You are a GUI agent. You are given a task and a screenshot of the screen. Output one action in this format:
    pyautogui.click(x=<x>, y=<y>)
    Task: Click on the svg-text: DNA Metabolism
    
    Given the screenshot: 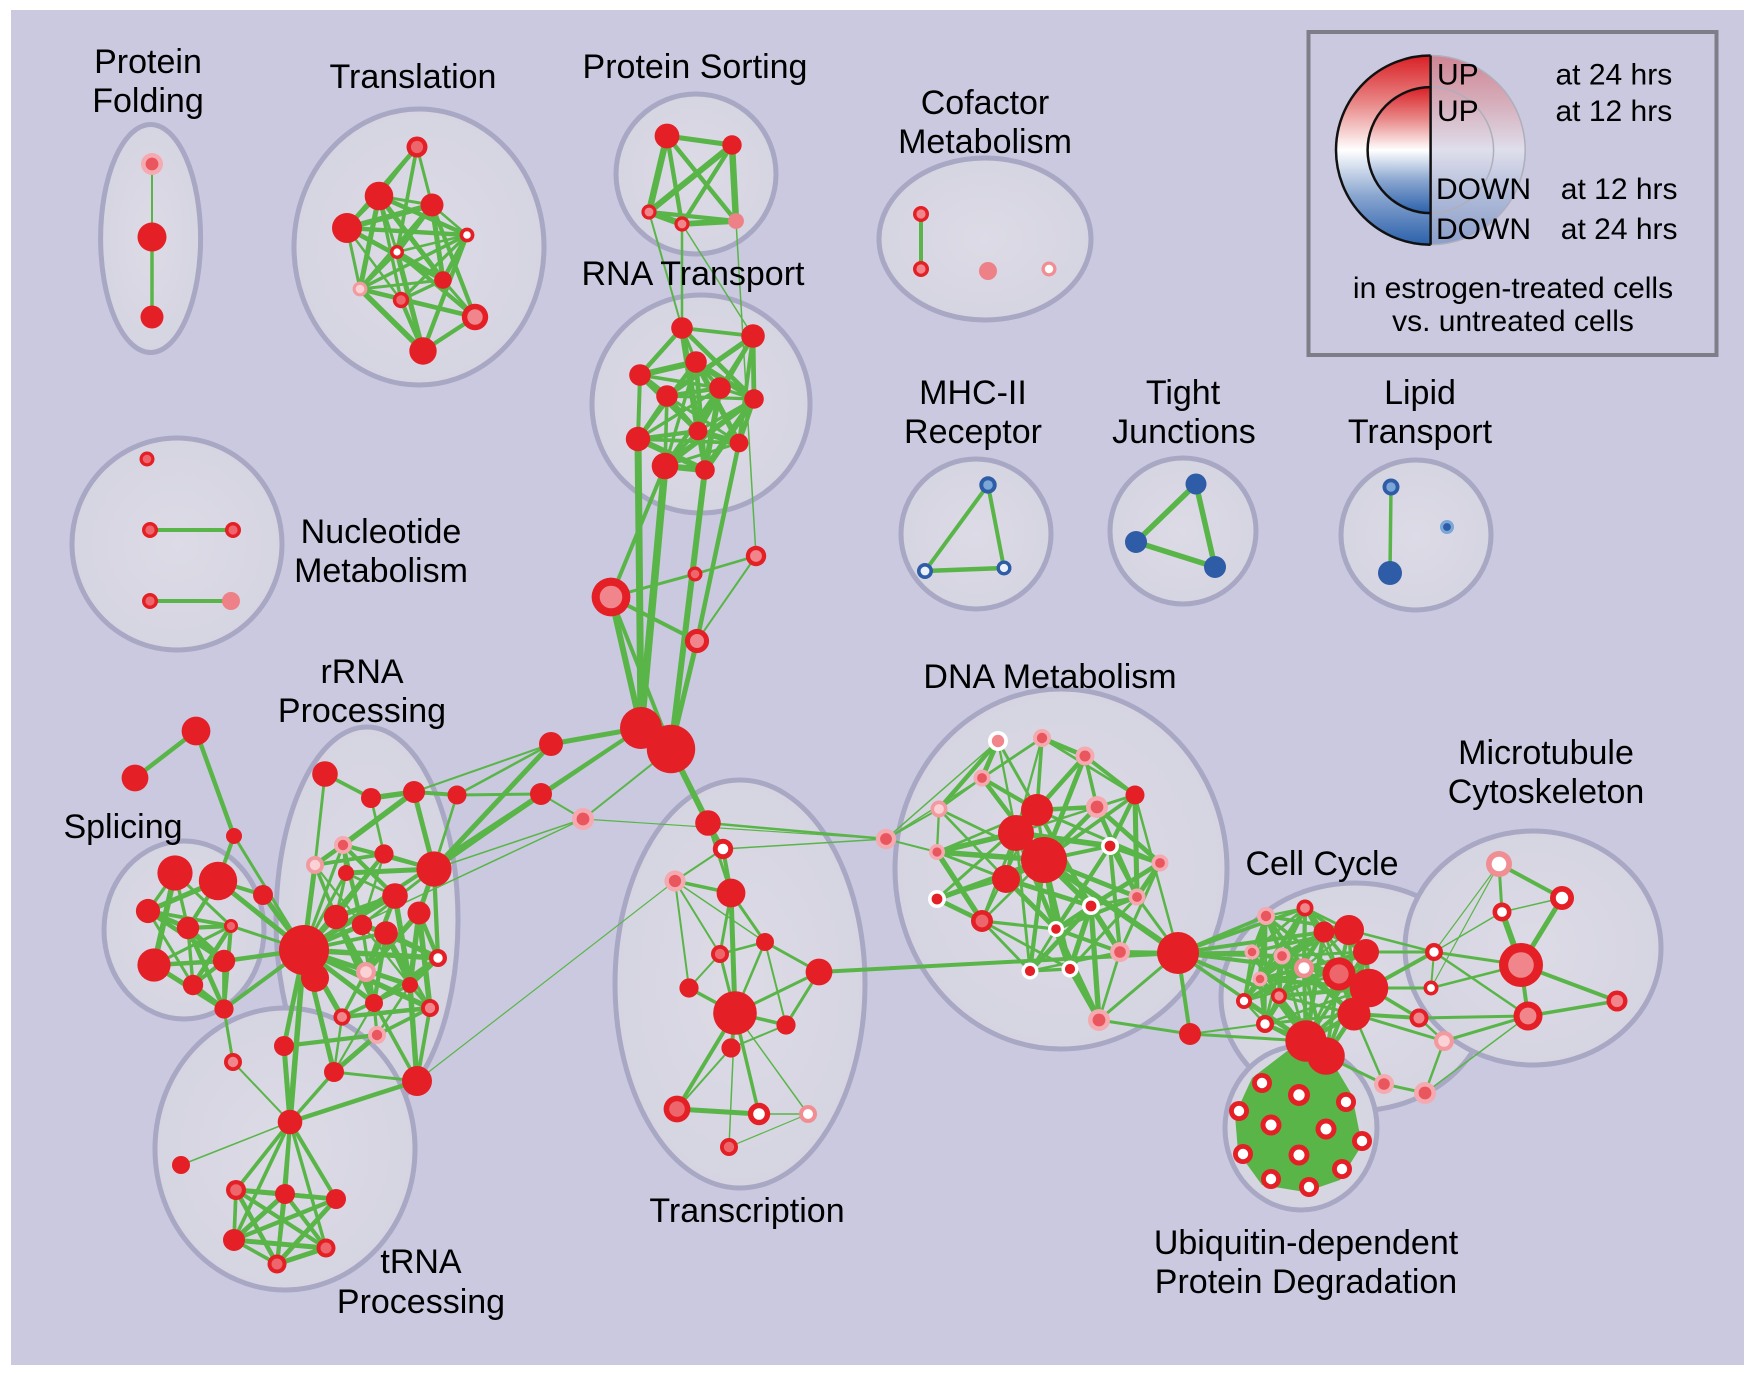 What is the action you would take?
    pyautogui.click(x=1049, y=677)
    